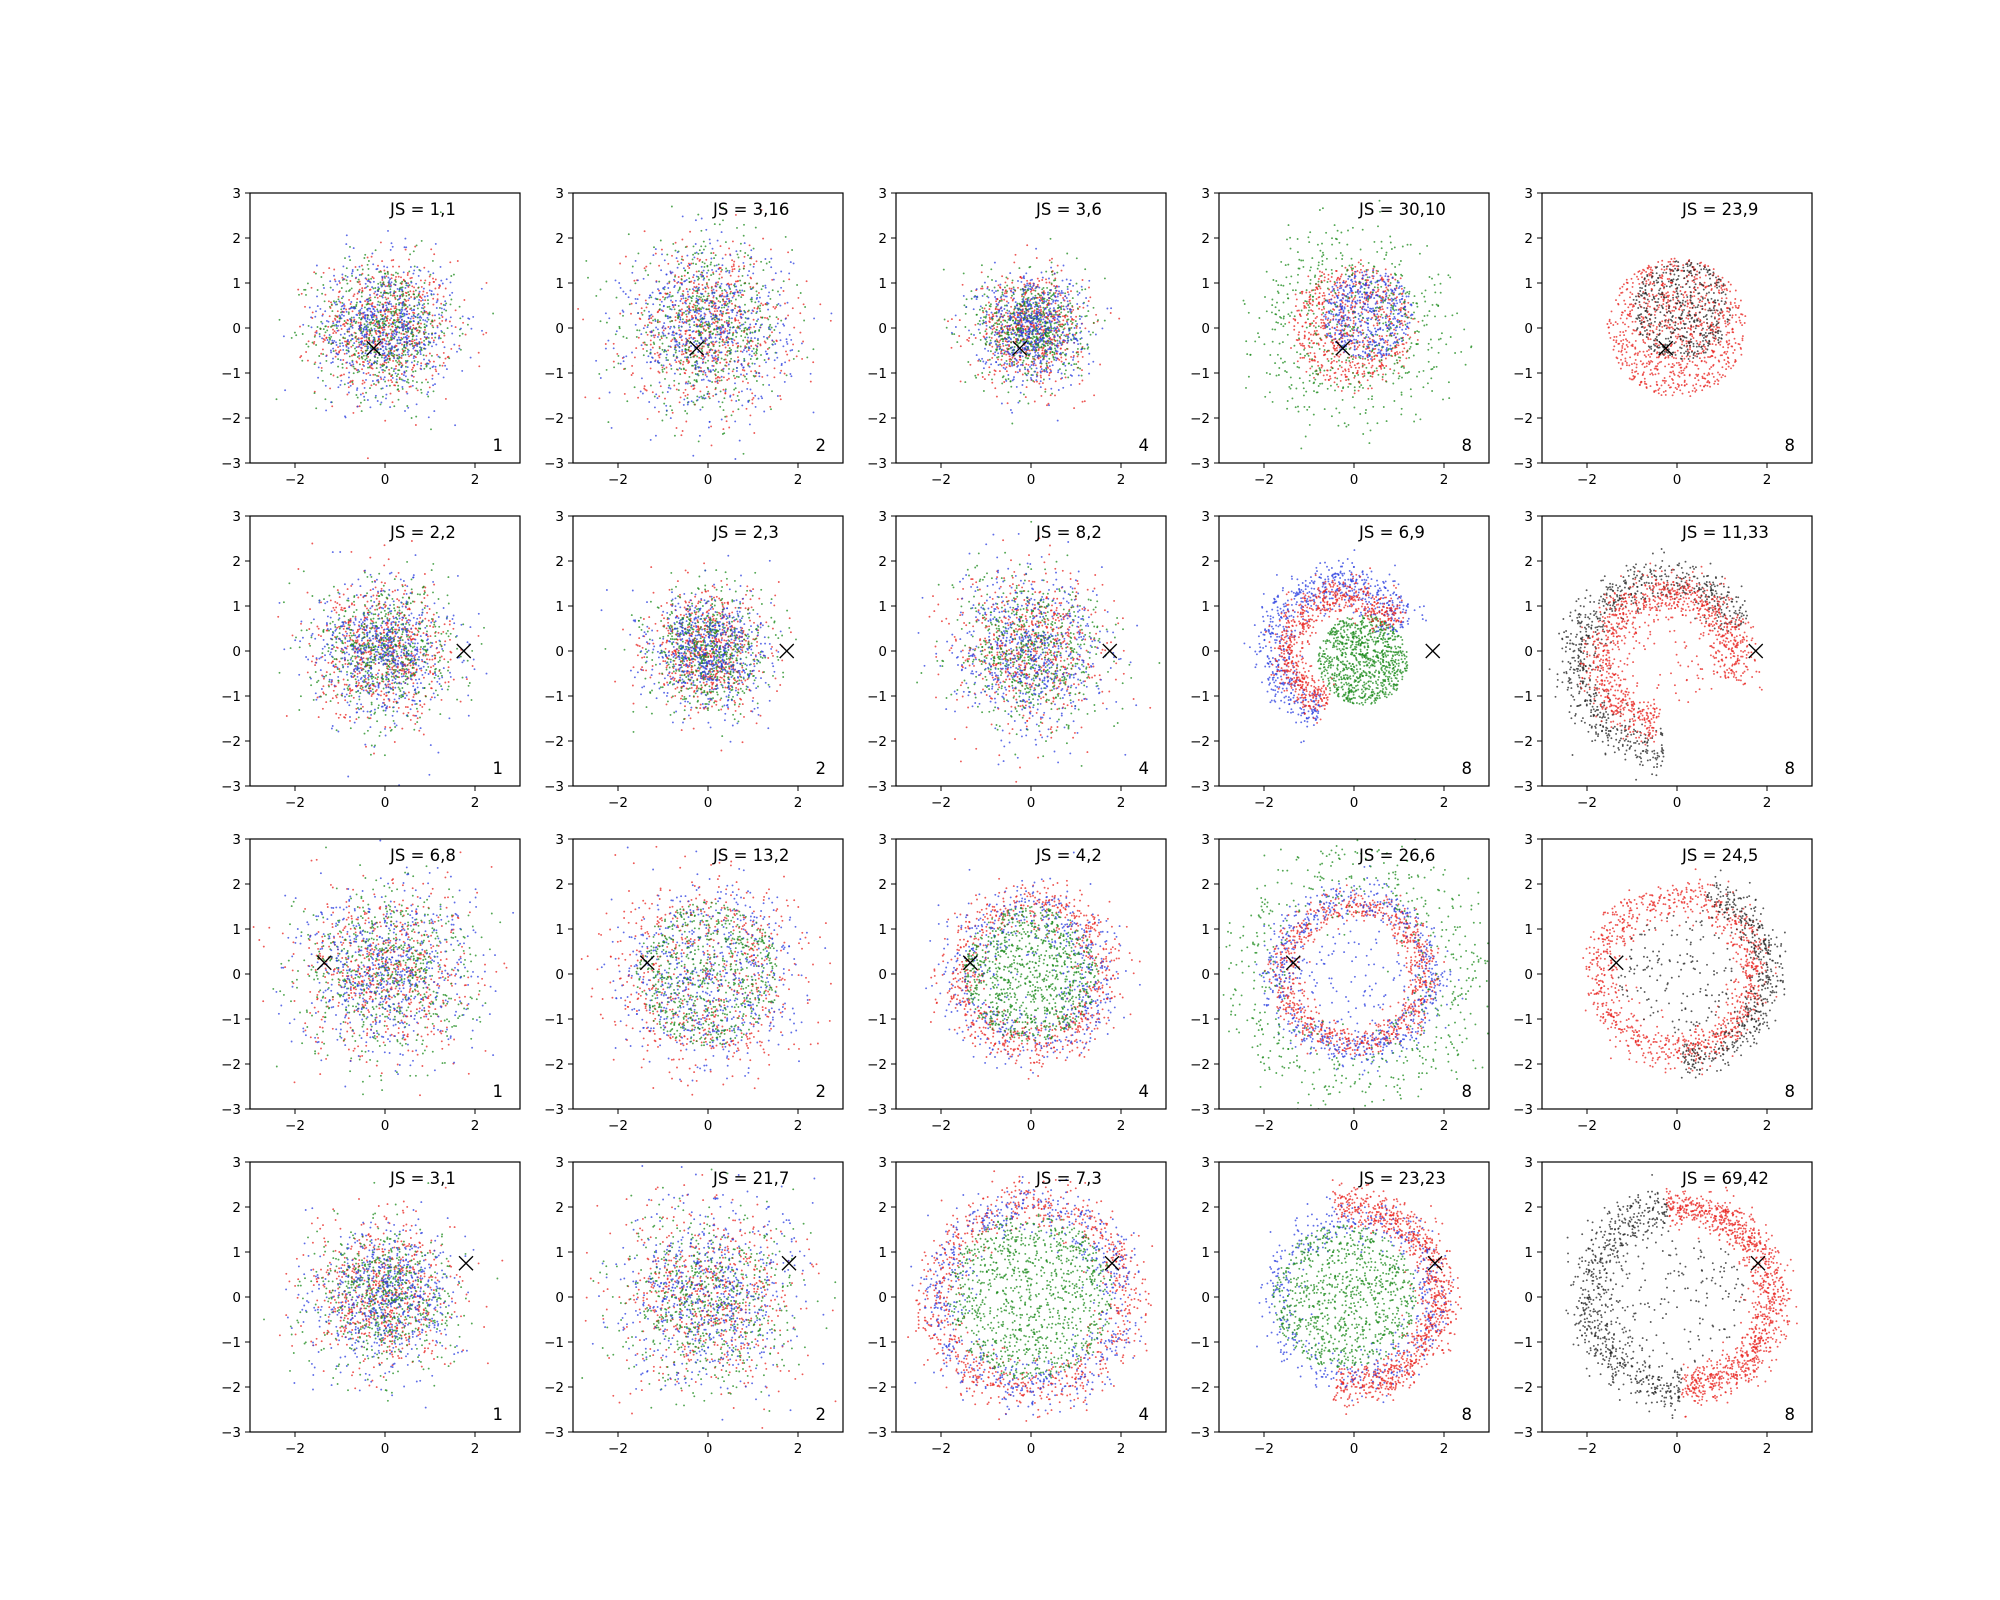 Image resolution: width=2000 pixels, height=1600 pixels. I want to click on y-tick-label: 0, so click(559, 329).